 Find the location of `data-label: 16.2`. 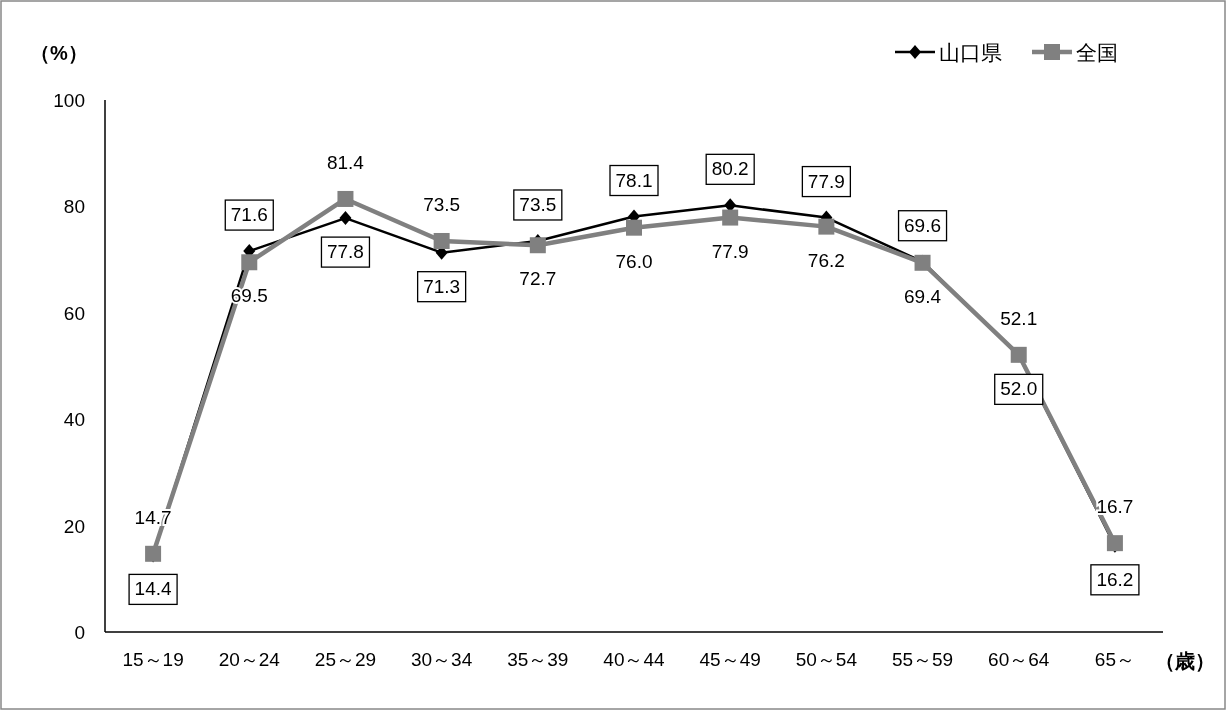

data-label: 16.2 is located at coordinates (1115, 579).